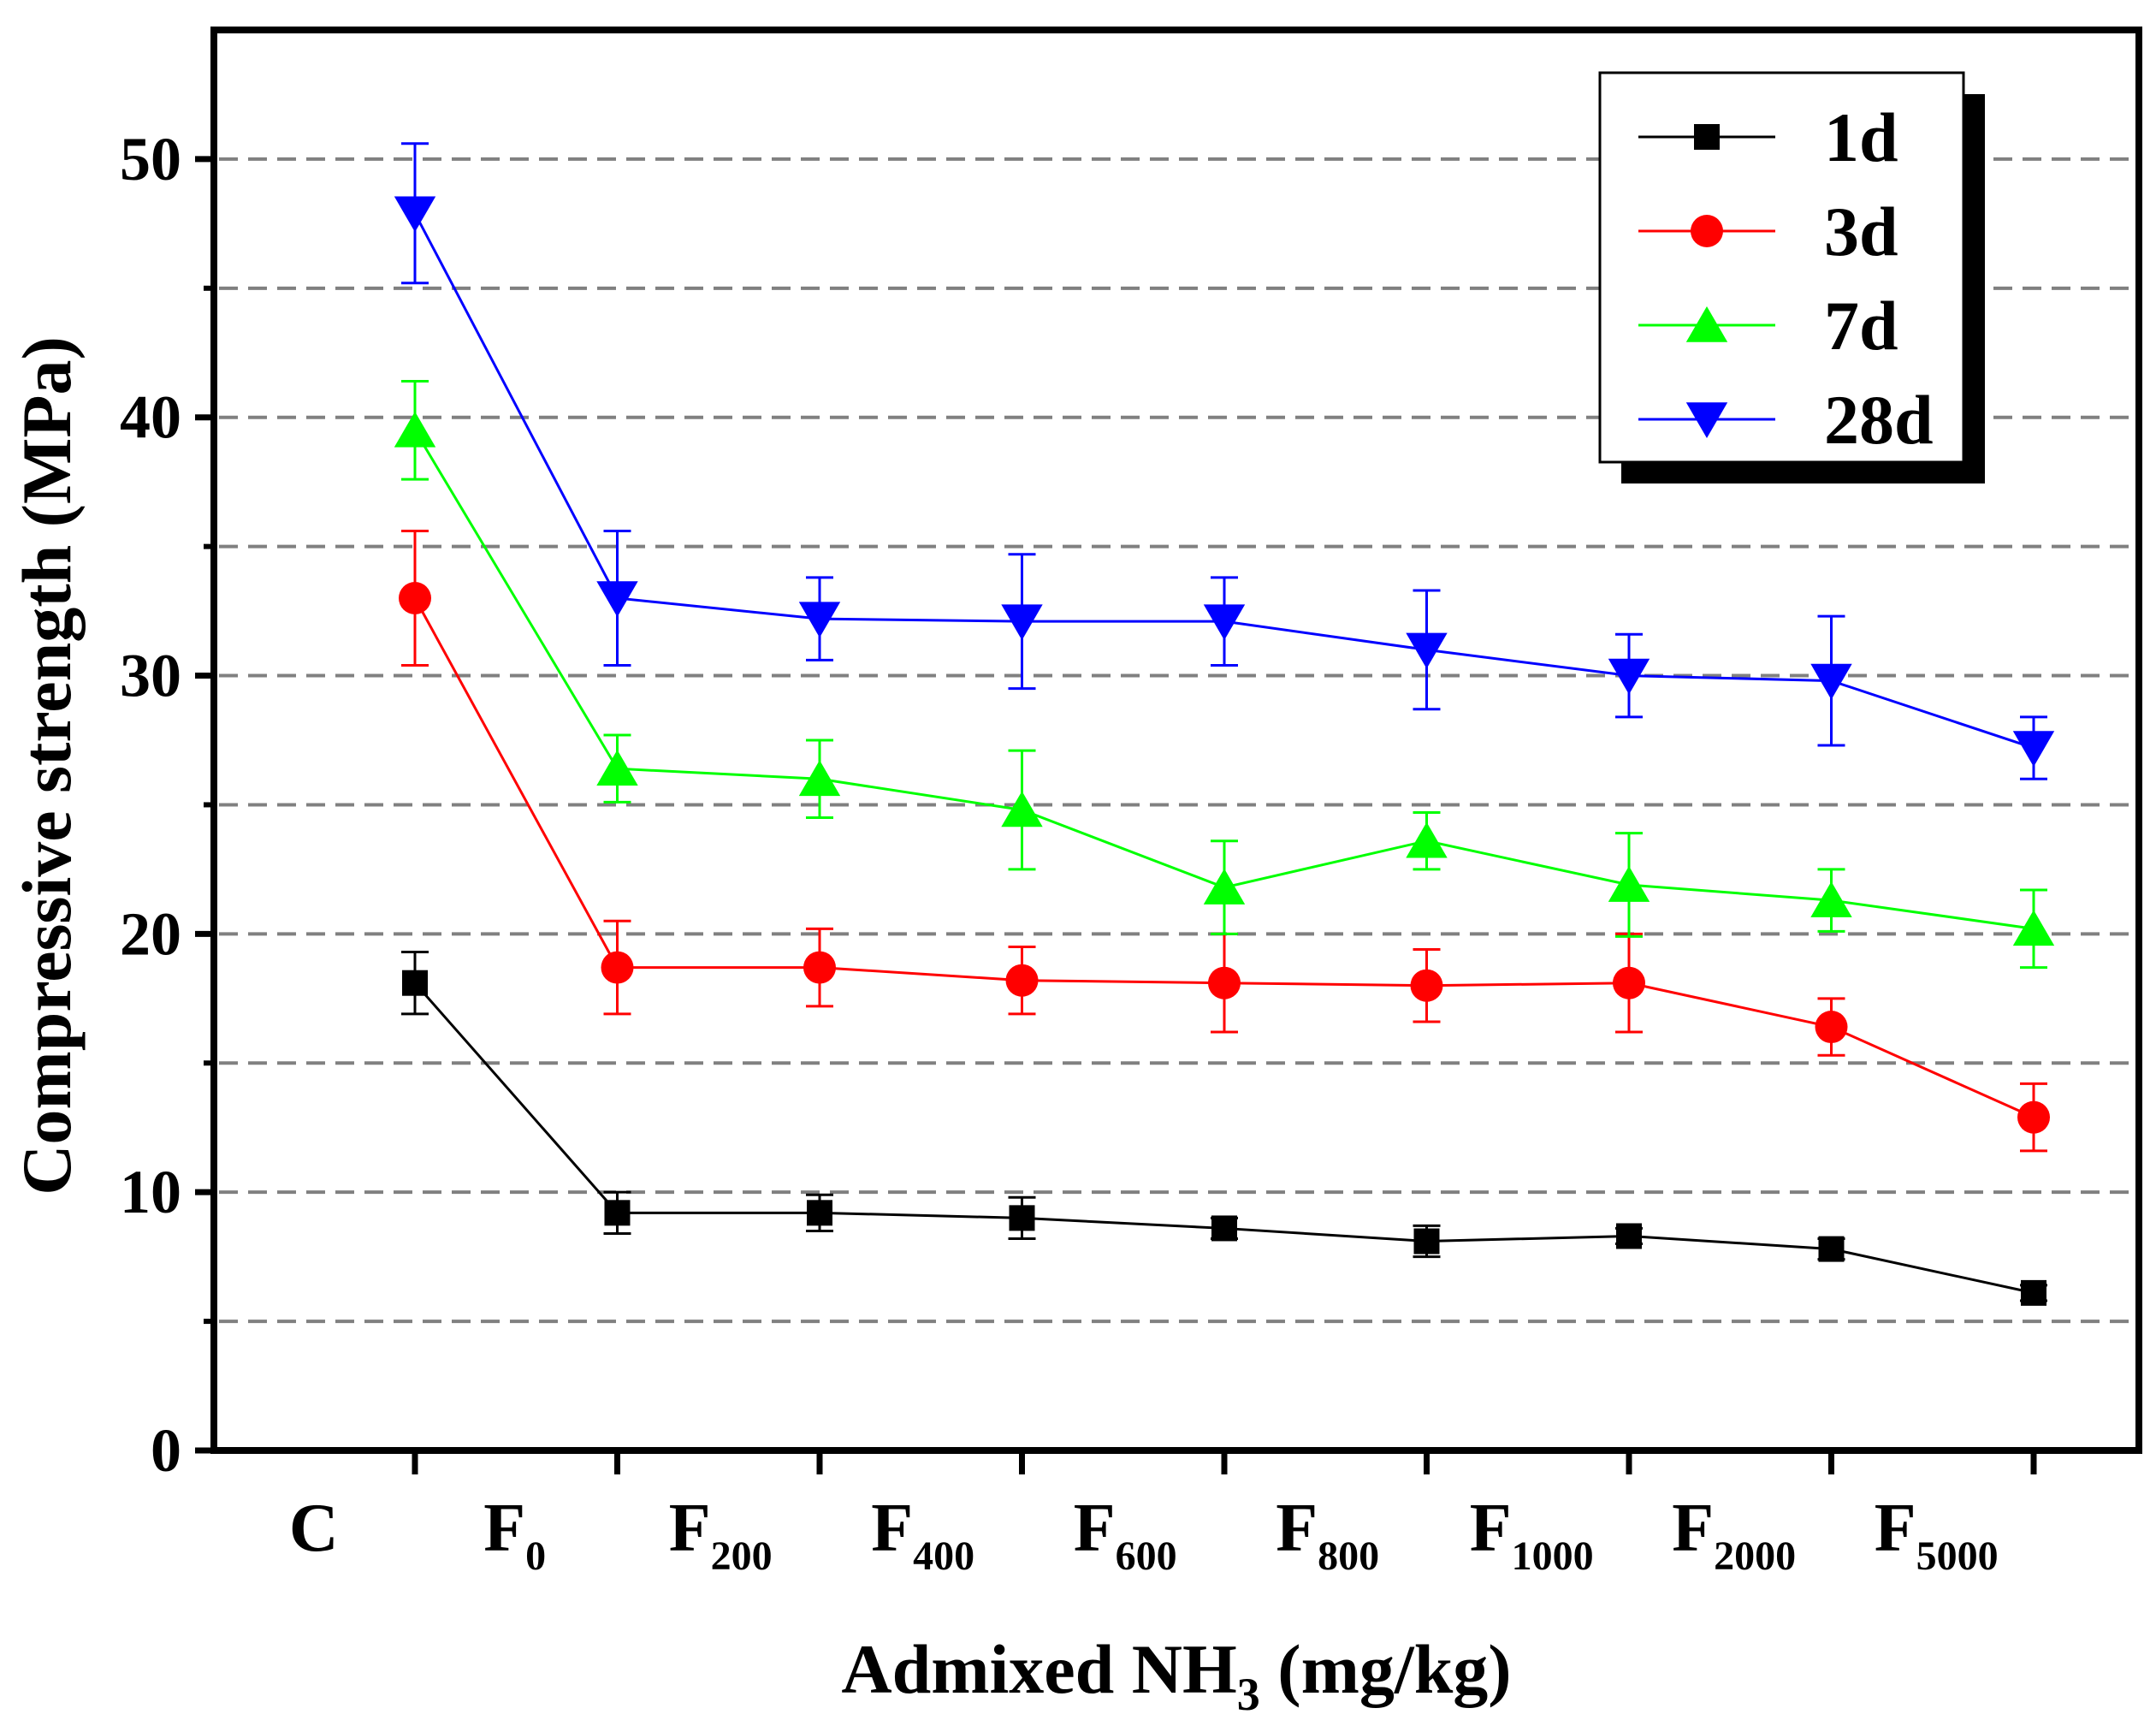 This screenshot has height=1732, width=2156. Describe the element at coordinates (1348, 1556) in the screenshot. I see `category-subscript: 800` at that location.